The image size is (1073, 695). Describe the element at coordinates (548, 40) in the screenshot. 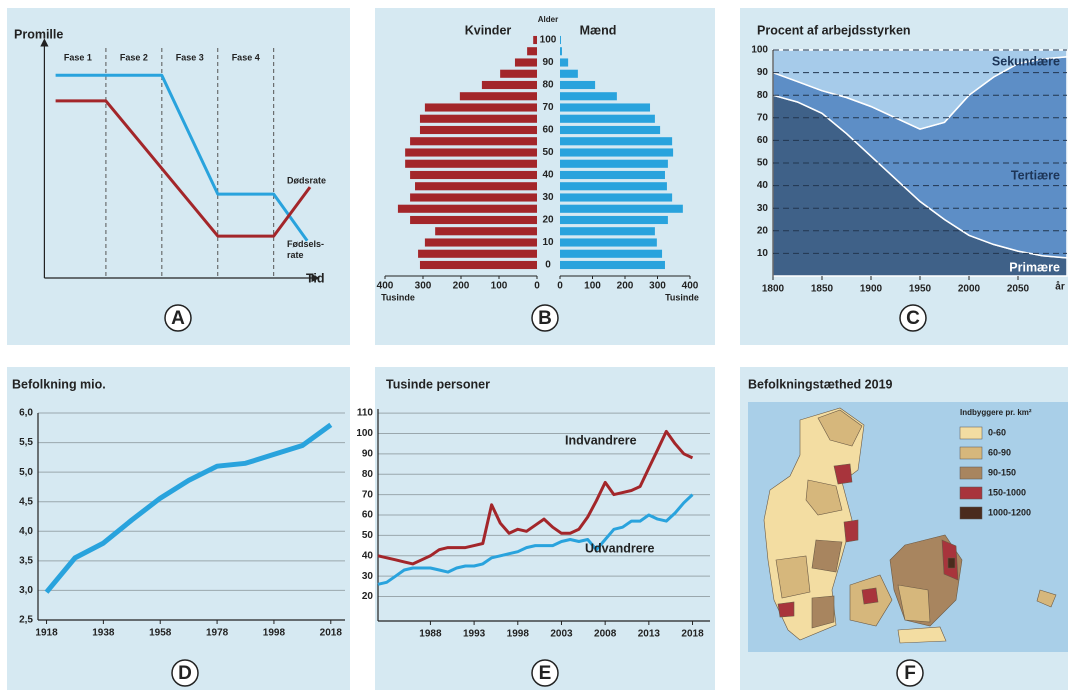

I see `age-label: 100` at that location.